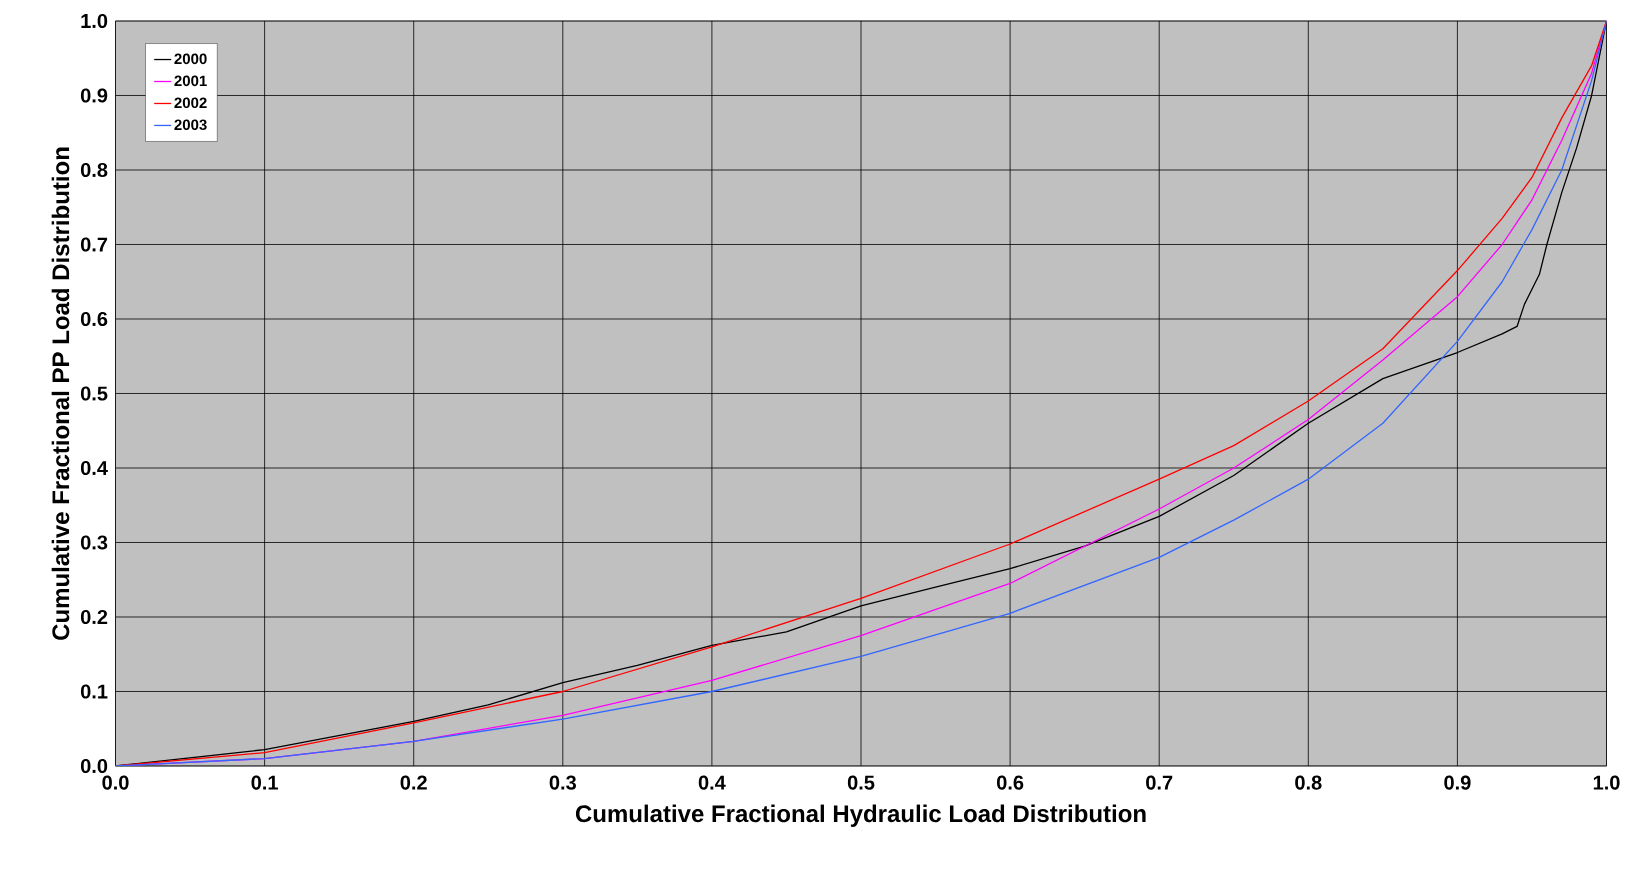  I want to click on x-tick-label: 0.4, so click(712, 782).